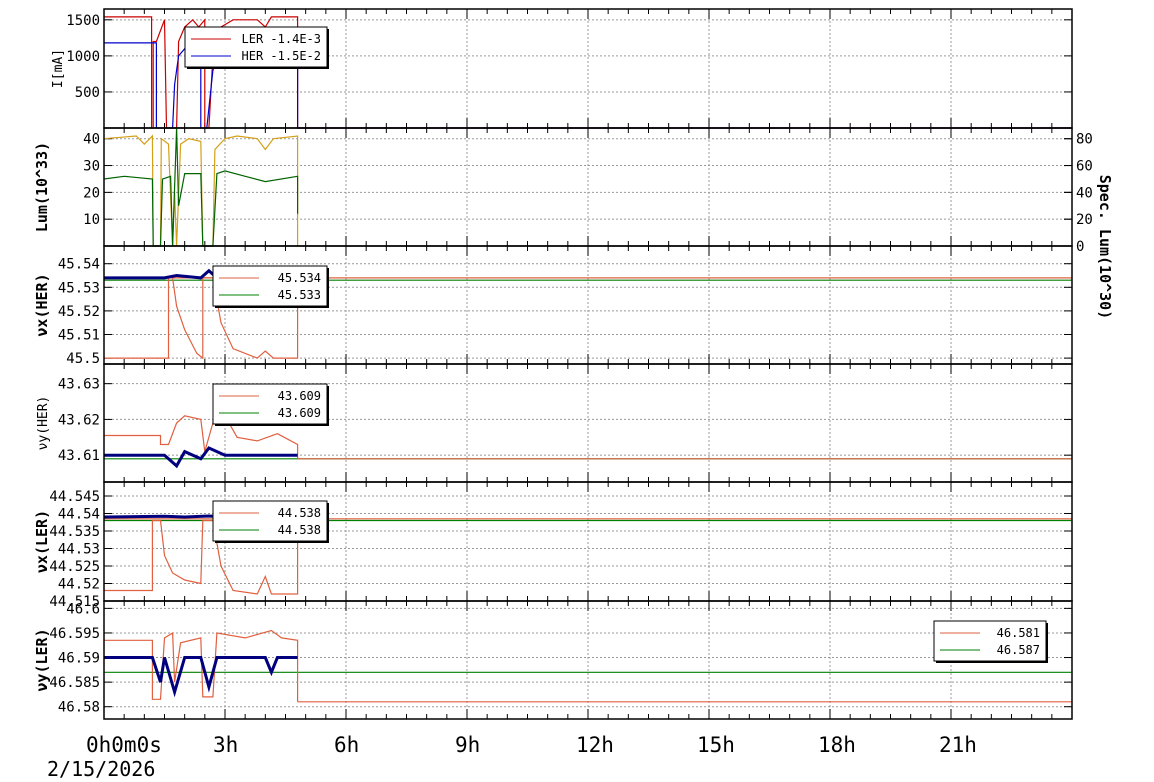 The image size is (1154, 782). I want to click on y-tick-label: 44.535, so click(74, 532).